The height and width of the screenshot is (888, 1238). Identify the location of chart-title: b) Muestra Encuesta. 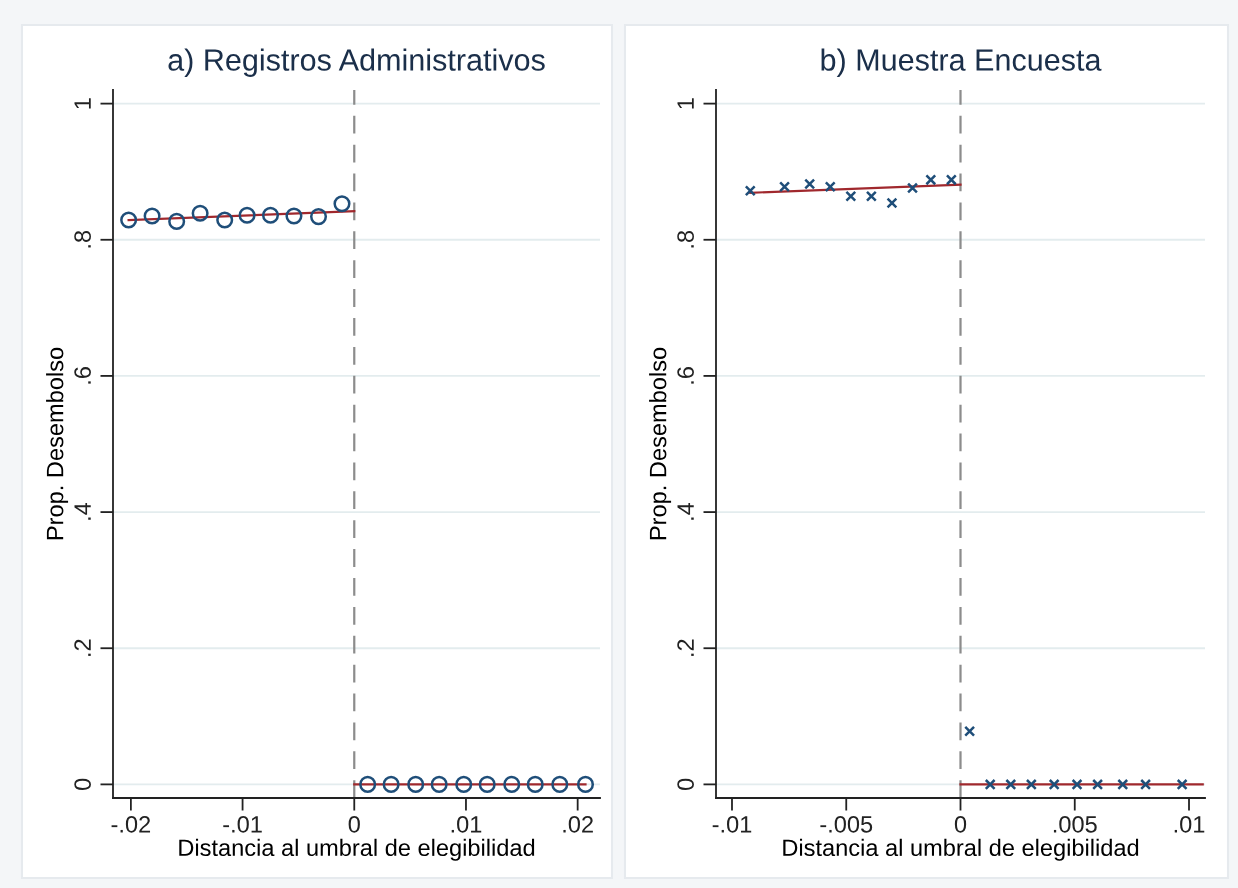
(961, 62).